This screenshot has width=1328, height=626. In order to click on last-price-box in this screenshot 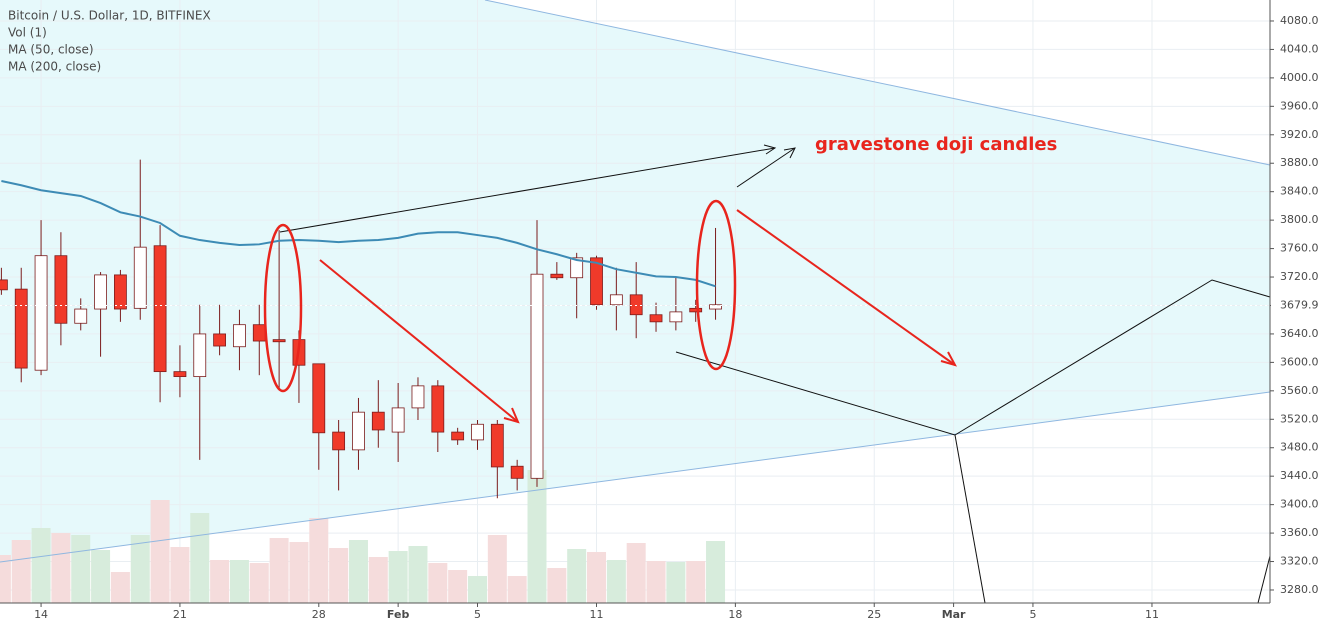, I will do `click(1299, 305)`.